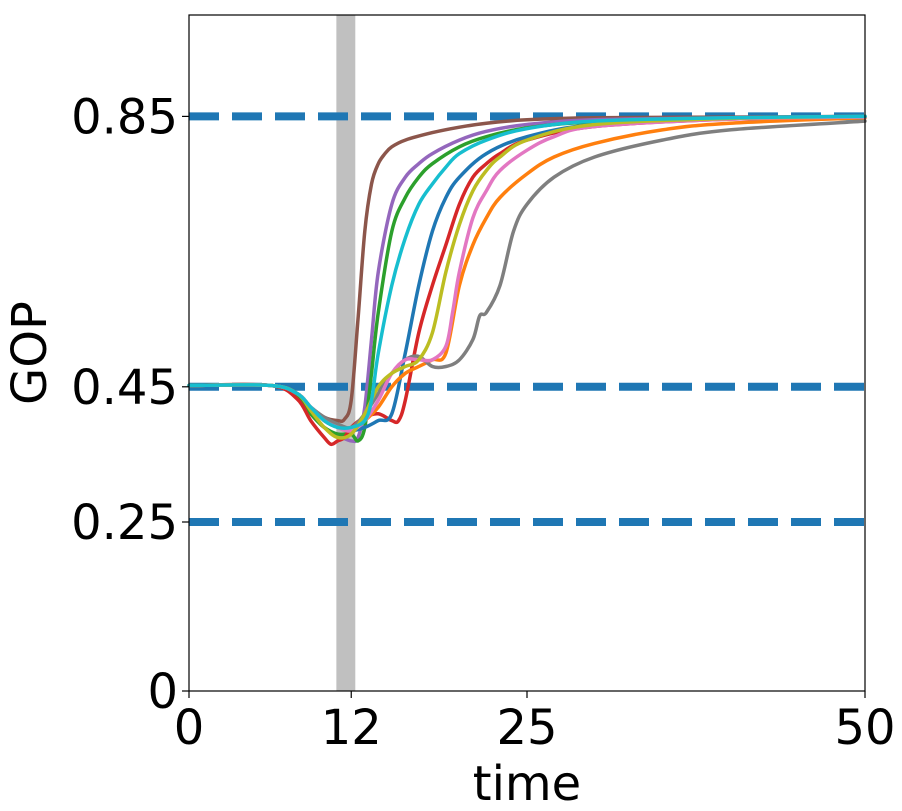  Describe the element at coordinates (526, 728) in the screenshot. I see `x-tick-label: 25` at that location.